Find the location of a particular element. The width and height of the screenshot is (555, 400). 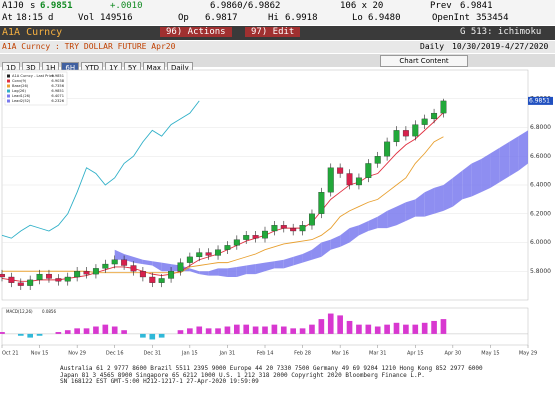

x-tick-label: Mar 31 is located at coordinates (377, 354).